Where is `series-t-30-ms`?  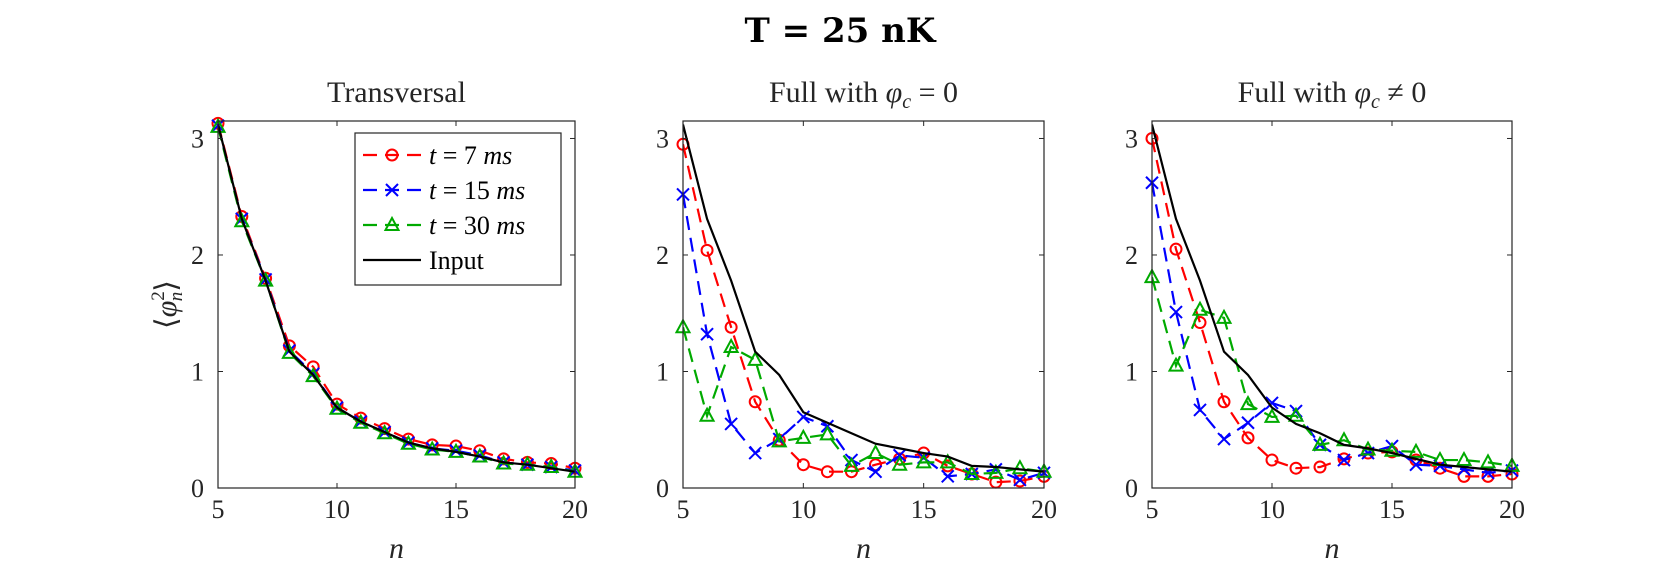
series-t-30-ms is located at coordinates (863, 399).